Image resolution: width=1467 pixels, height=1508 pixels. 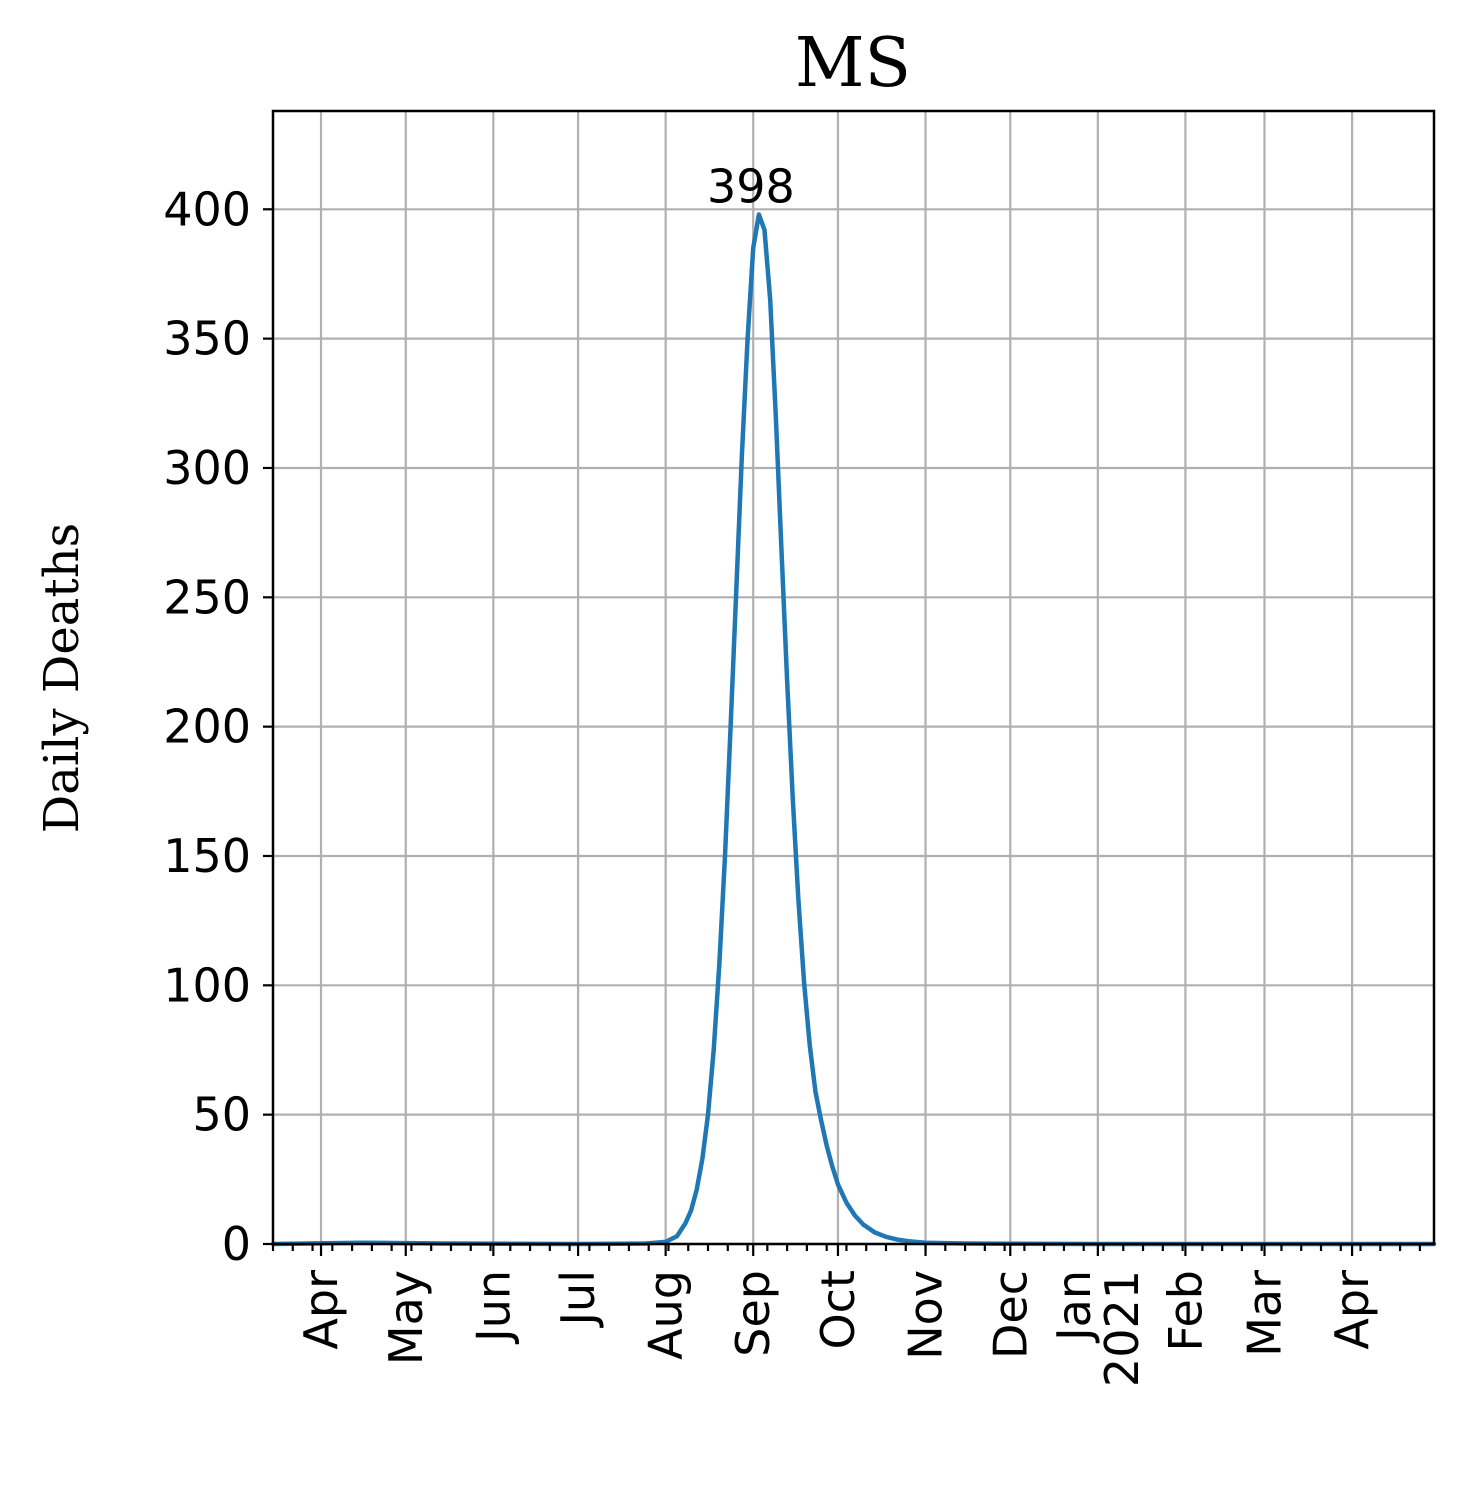 I want to click on y-tick-label: 100, so click(x=207, y=985).